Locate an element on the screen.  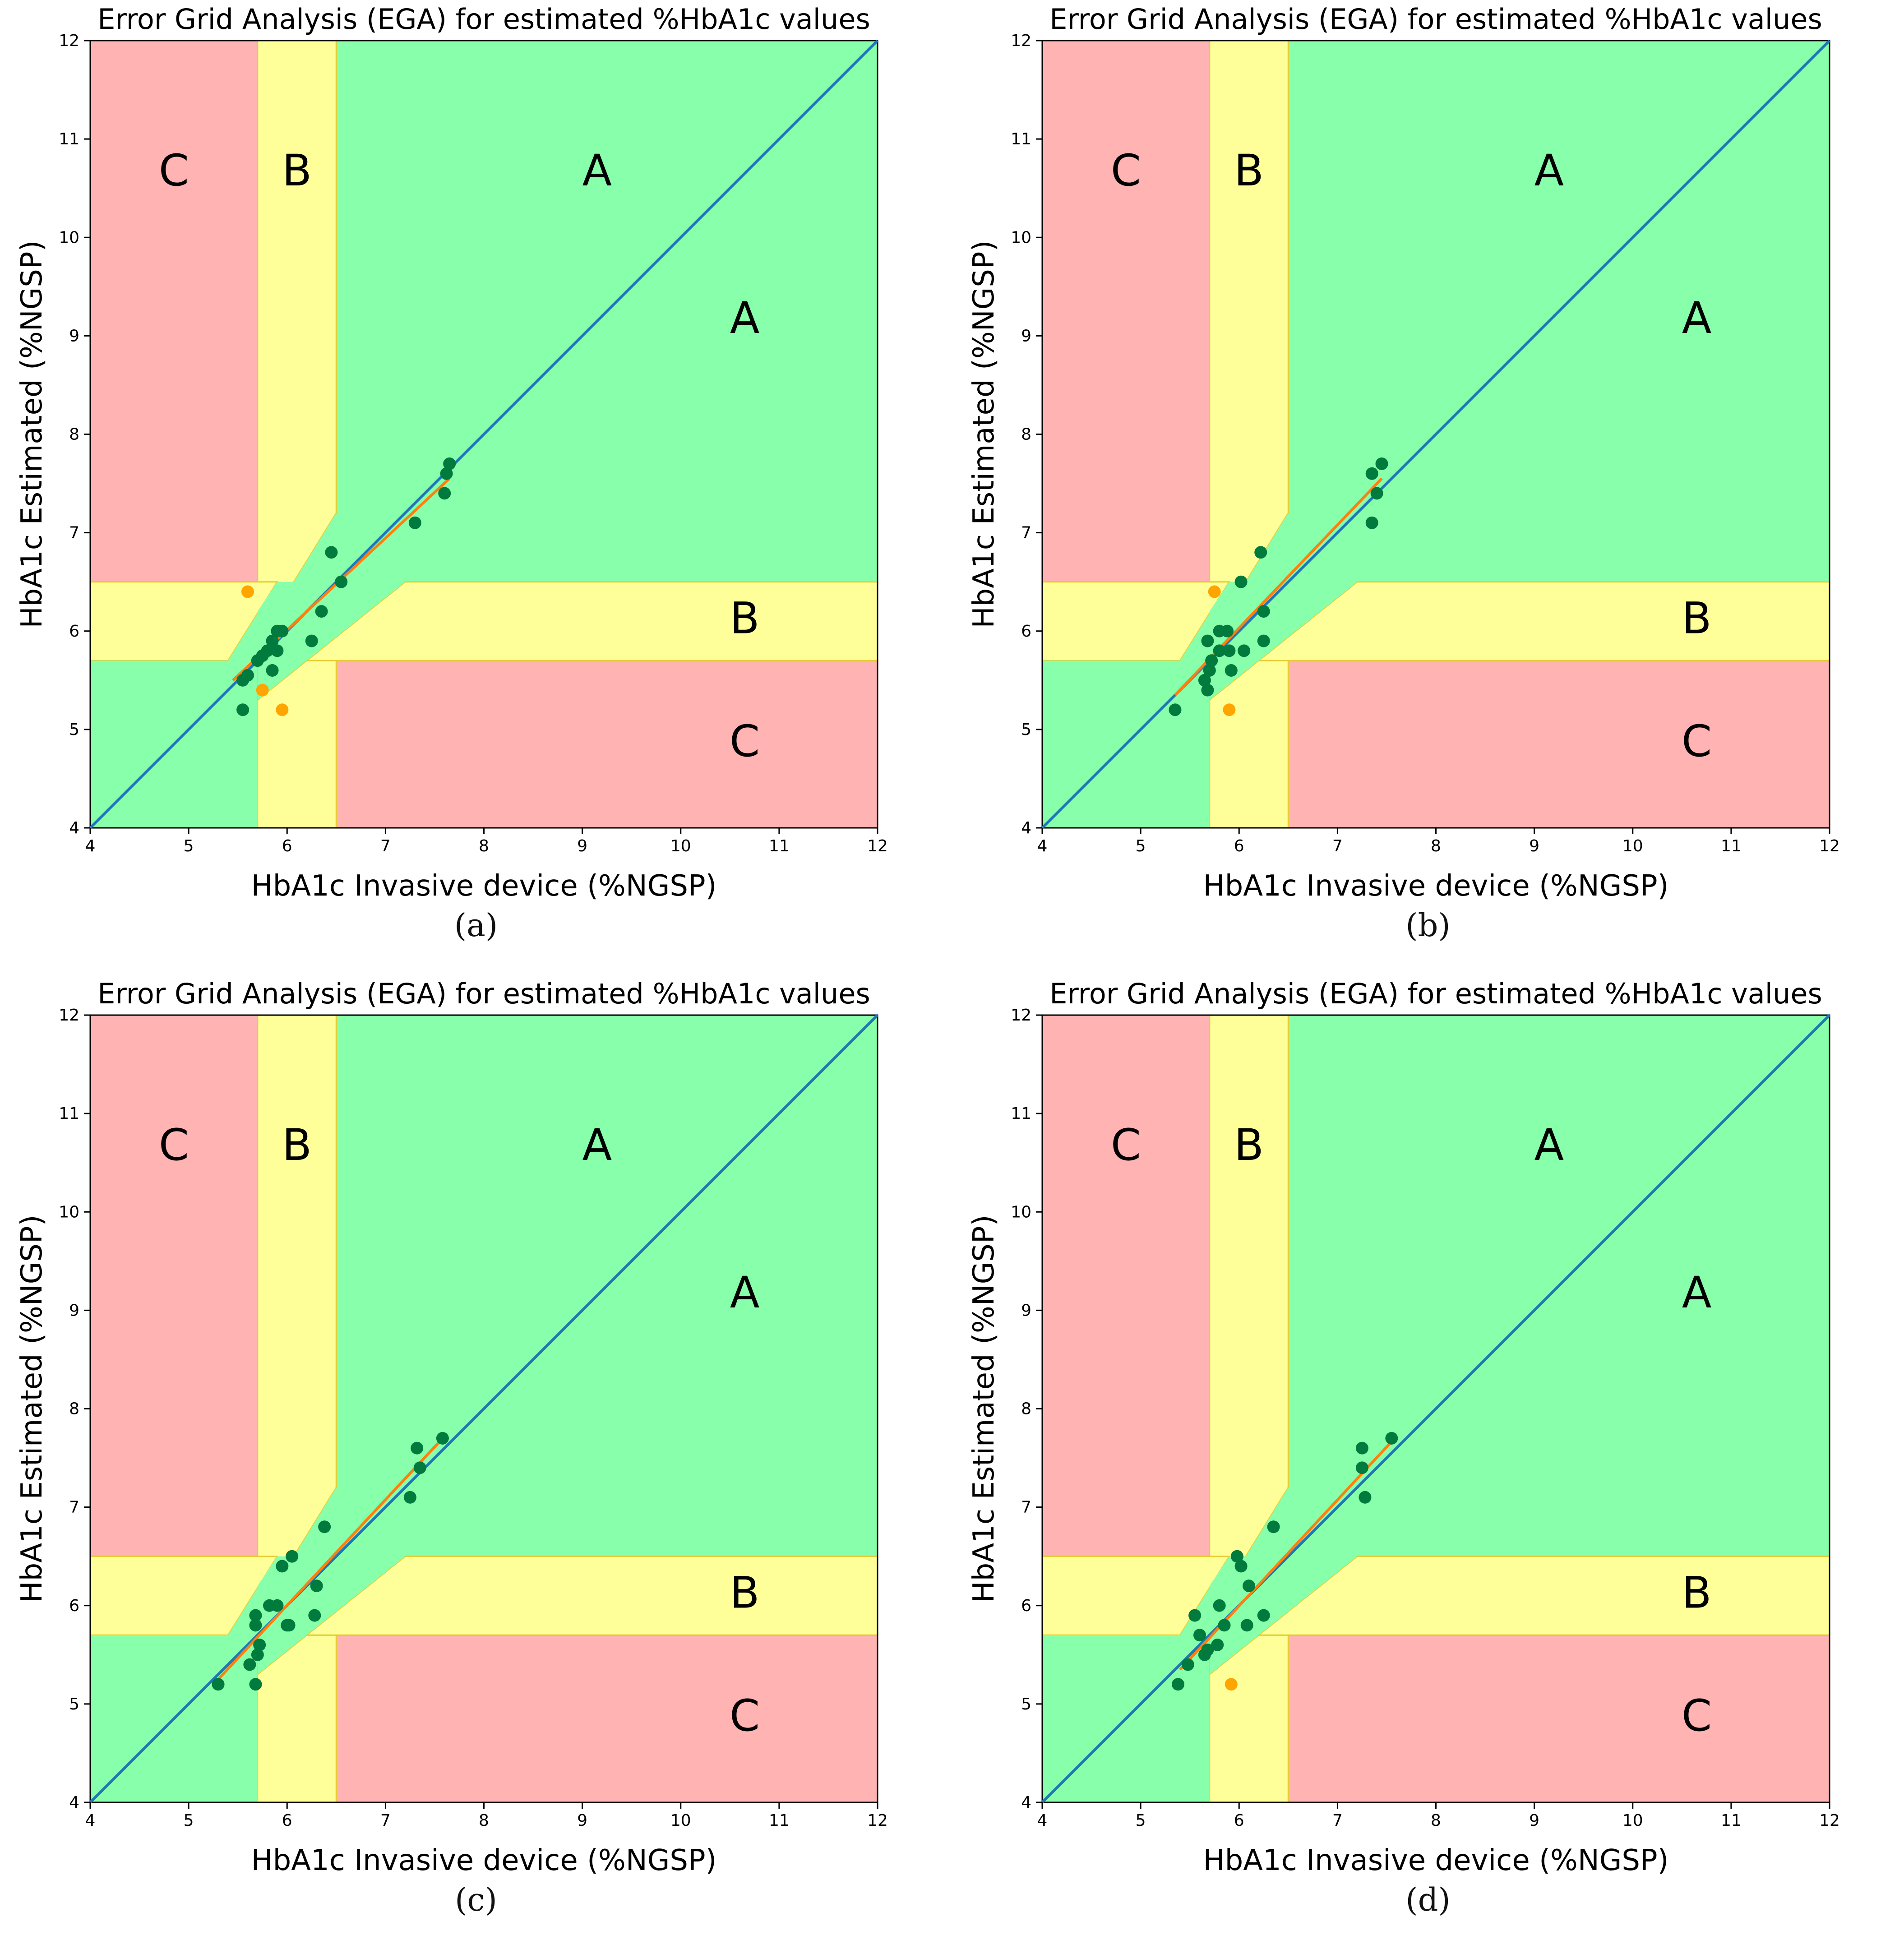
y-tick-label: 11 is located at coordinates (1021, 139).